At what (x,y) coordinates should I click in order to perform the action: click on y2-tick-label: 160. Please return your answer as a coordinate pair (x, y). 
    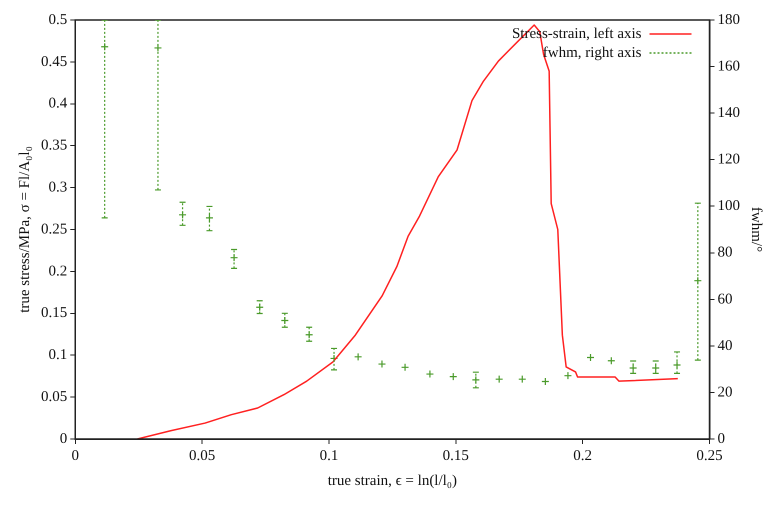
    Looking at the image, I should click on (729, 66).